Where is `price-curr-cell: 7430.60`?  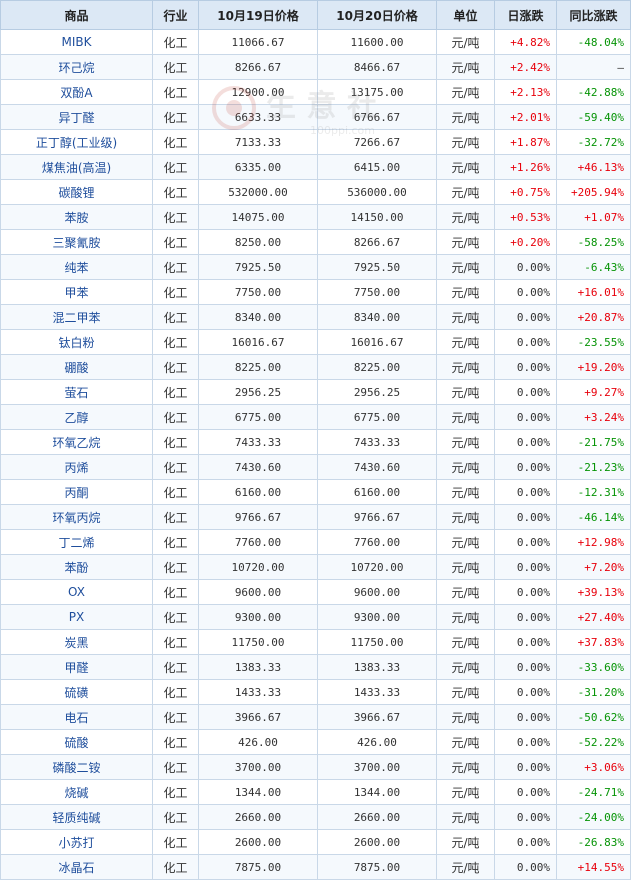
price-curr-cell: 7430.60 is located at coordinates (377, 467).